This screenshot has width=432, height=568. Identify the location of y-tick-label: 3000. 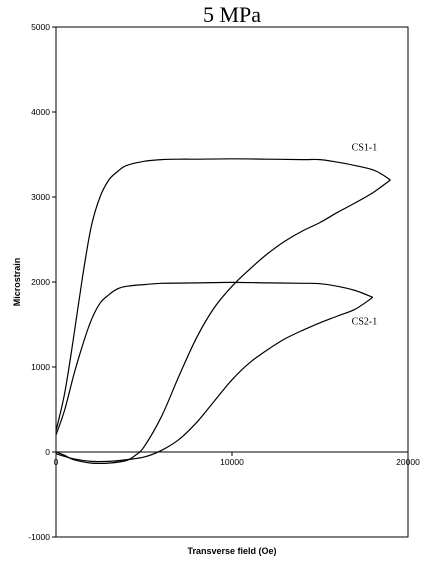
(40, 197).